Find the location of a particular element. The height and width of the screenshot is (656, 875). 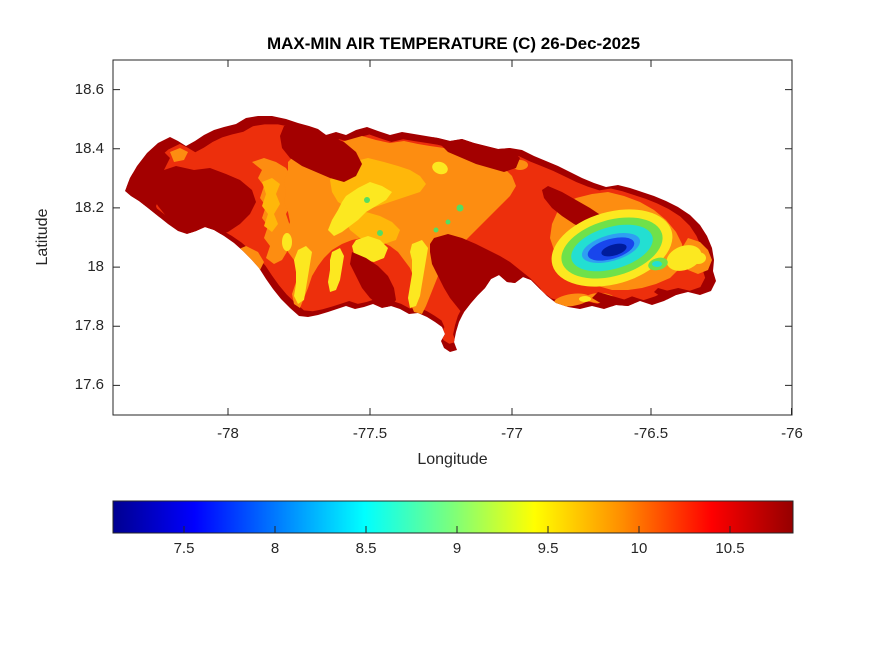

colorbar-ticks is located at coordinates (457, 529).